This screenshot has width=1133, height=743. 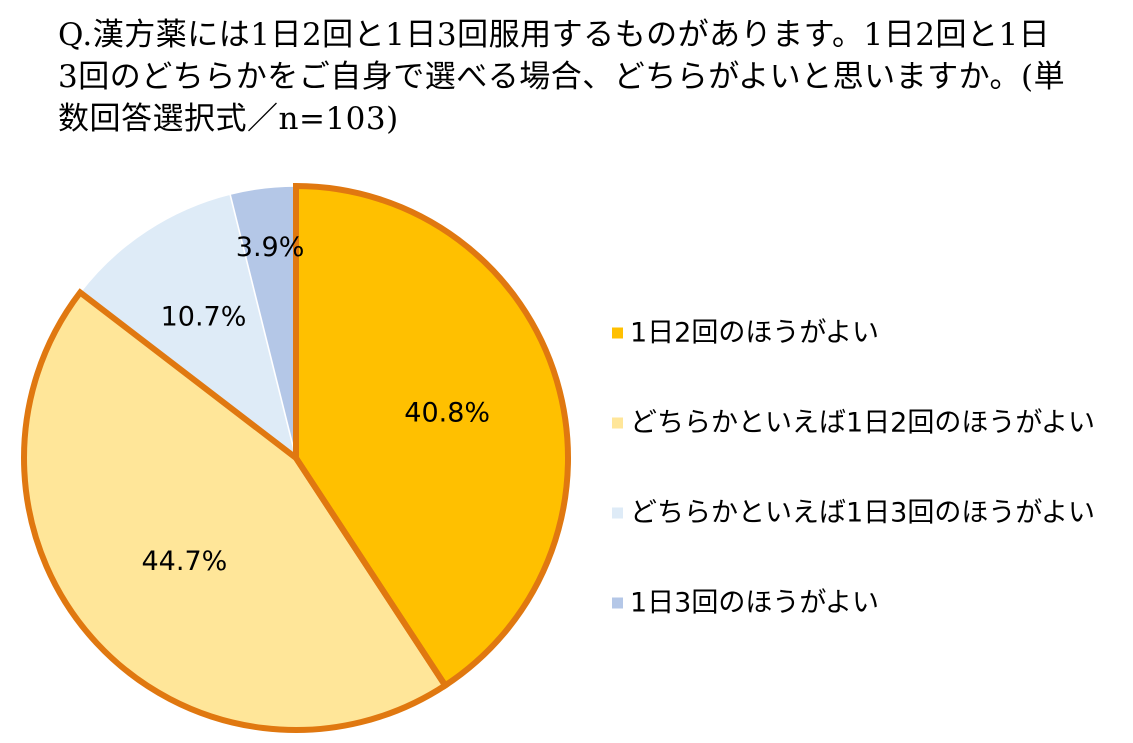 I want to click on legend-marker-twice-daily, so click(x=617, y=333).